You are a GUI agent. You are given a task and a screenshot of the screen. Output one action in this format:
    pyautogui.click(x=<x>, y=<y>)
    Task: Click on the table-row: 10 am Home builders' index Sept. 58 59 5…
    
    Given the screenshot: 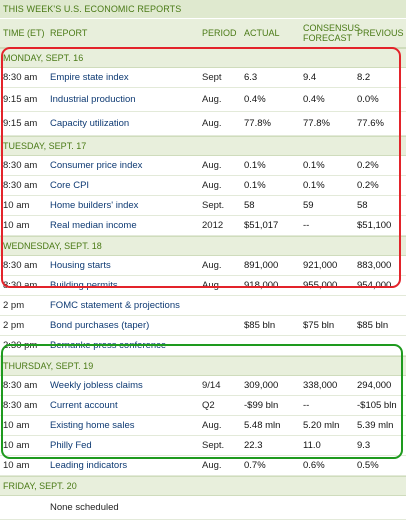 What is the action you would take?
    pyautogui.click(x=203, y=206)
    